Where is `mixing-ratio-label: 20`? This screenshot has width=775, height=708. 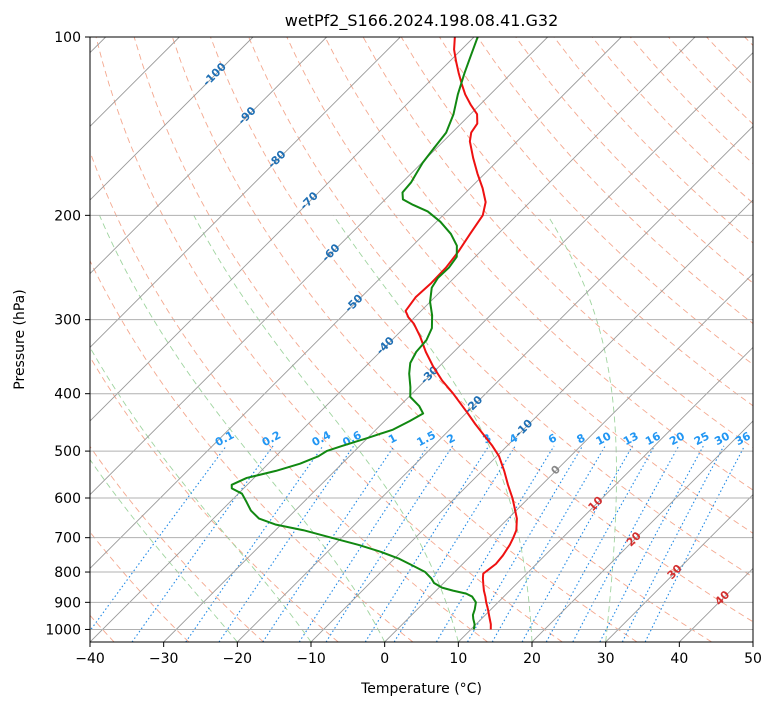
mixing-ratio-label: 20 is located at coordinates (677, 438).